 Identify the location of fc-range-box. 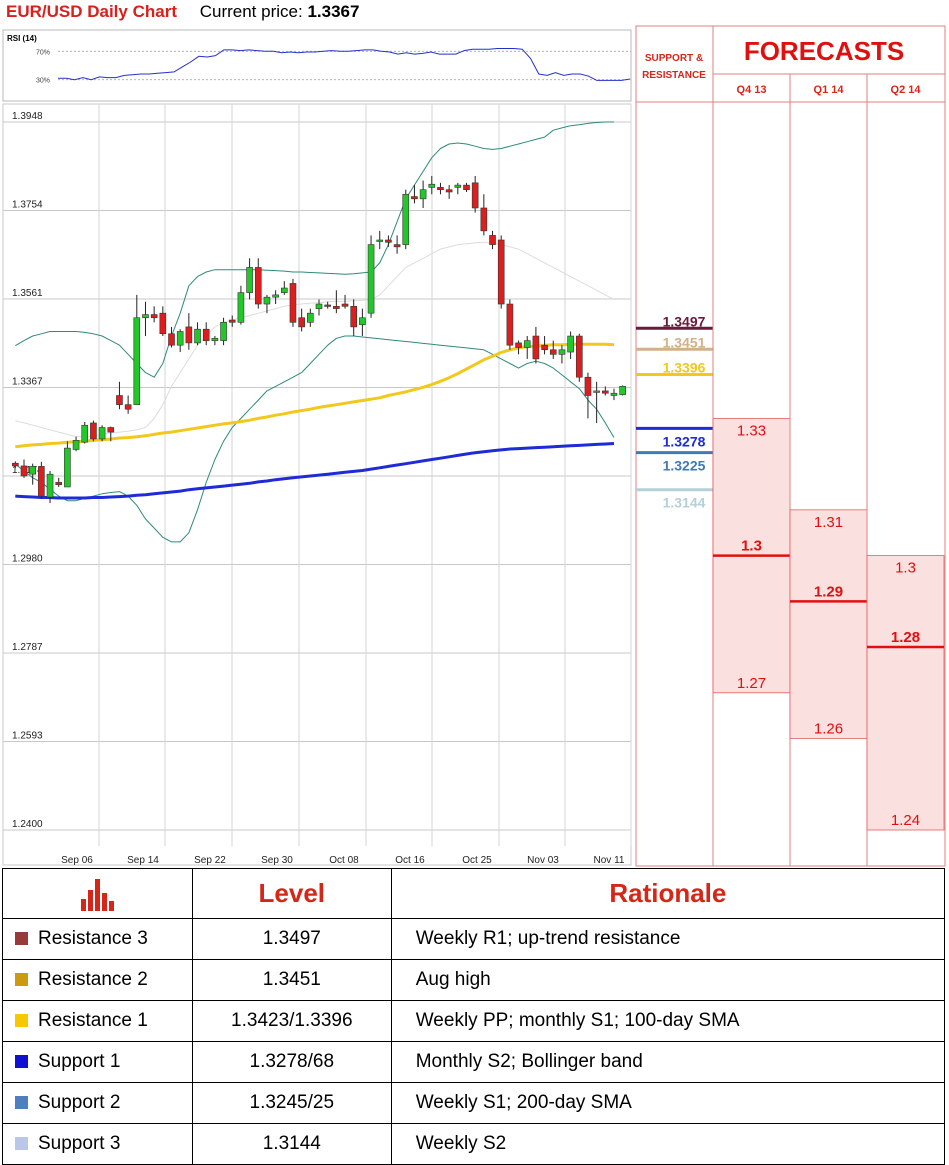
(905, 693).